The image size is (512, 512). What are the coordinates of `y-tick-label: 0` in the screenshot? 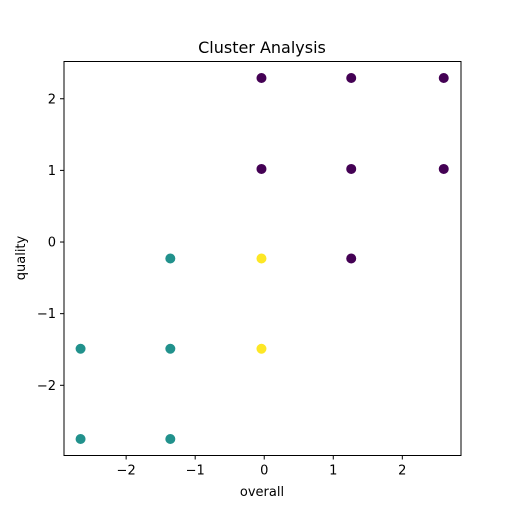 It's located at (52, 243).